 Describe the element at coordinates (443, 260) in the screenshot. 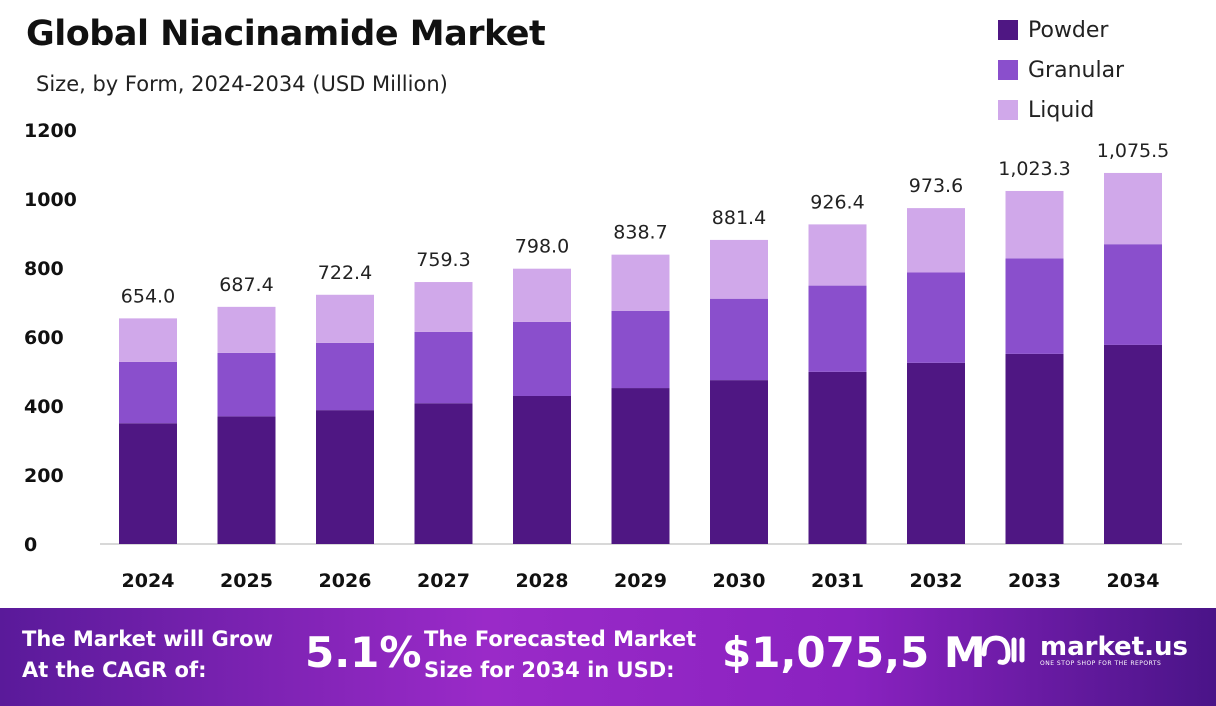

I see `total-data-label: 759.3` at that location.